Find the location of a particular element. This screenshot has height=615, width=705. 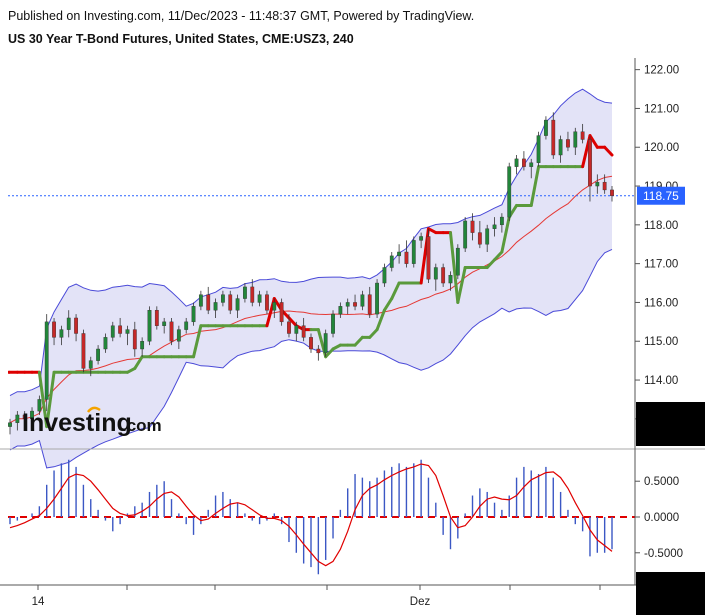

price-tick-label: 117.00 is located at coordinates (661, 265).